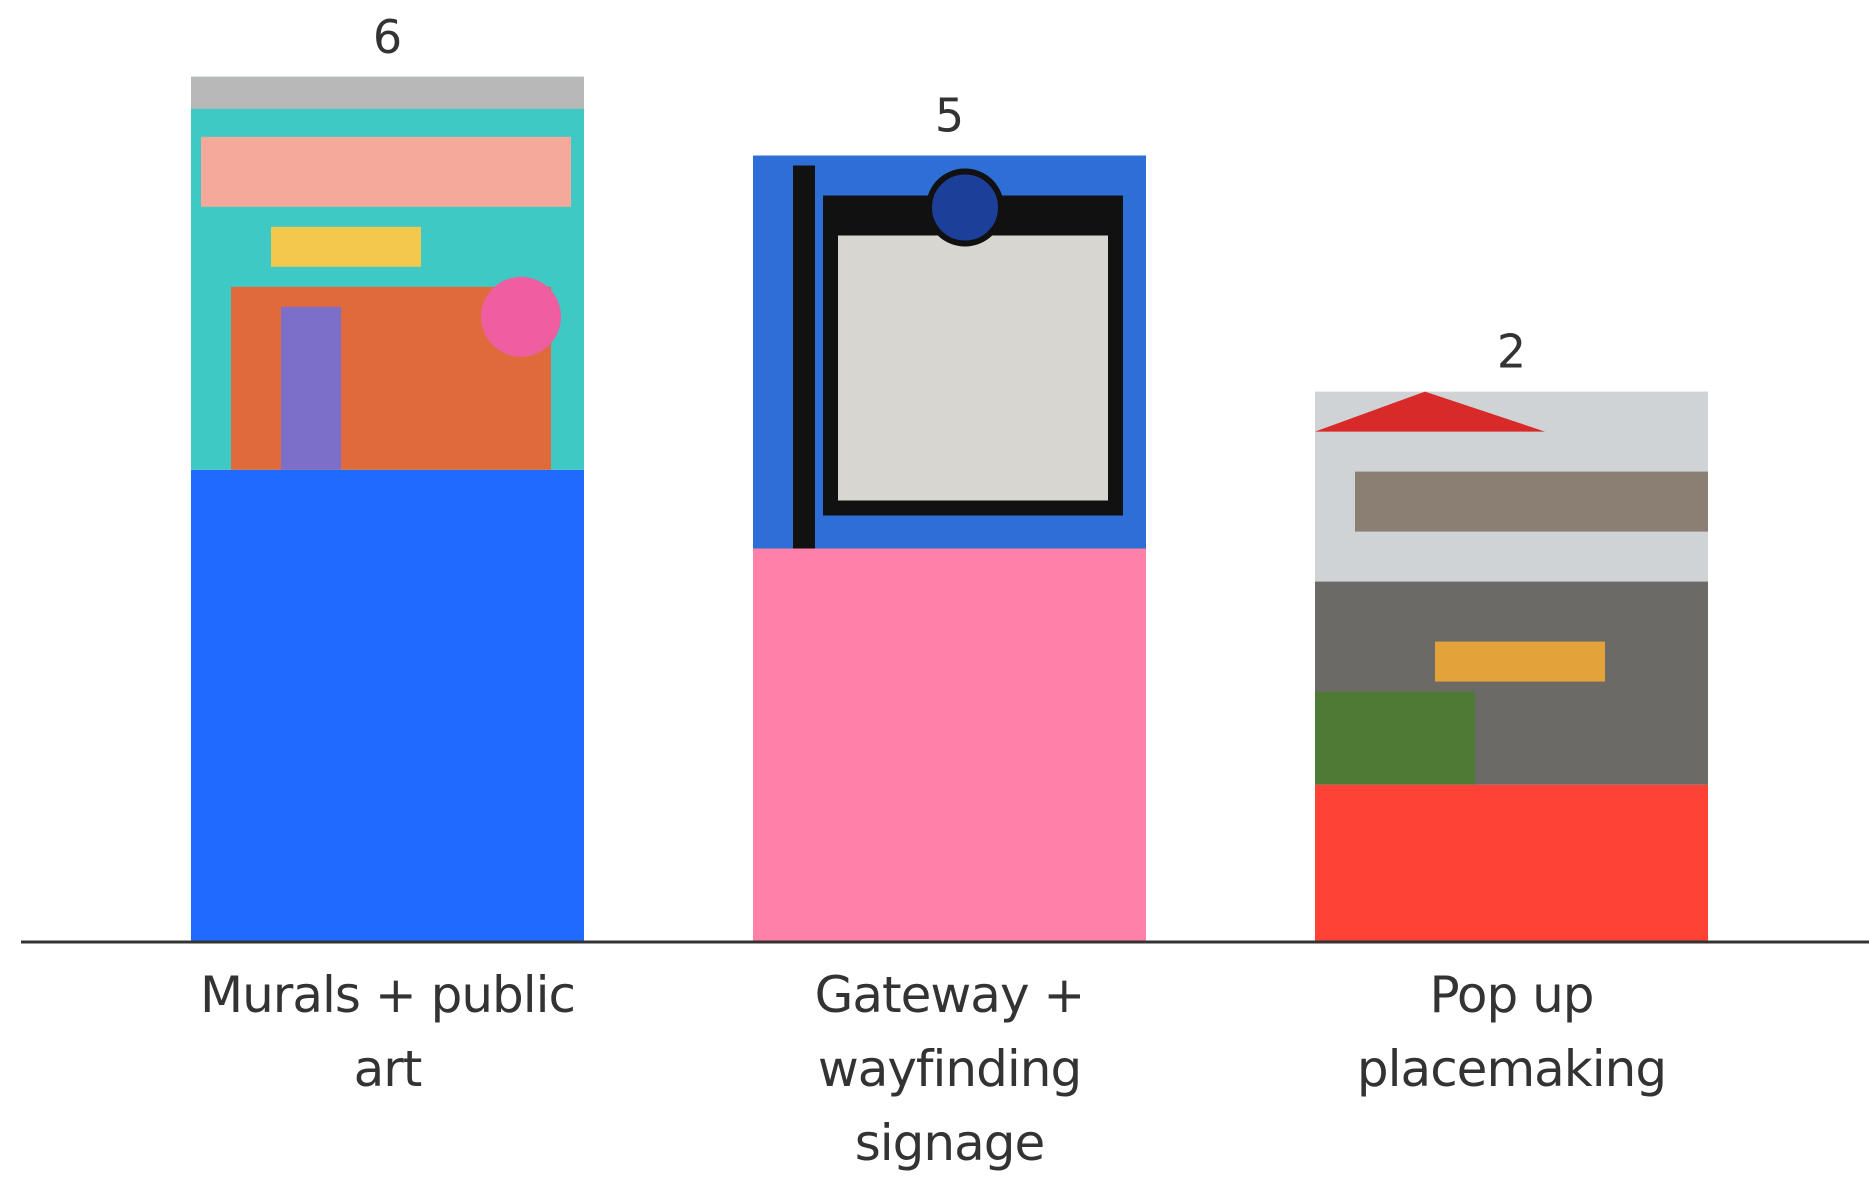 This screenshot has width=1869, height=1178. What do you see at coordinates (1511, 1032) in the screenshot?
I see `x-tick-label: Pop up placemaking` at bounding box center [1511, 1032].